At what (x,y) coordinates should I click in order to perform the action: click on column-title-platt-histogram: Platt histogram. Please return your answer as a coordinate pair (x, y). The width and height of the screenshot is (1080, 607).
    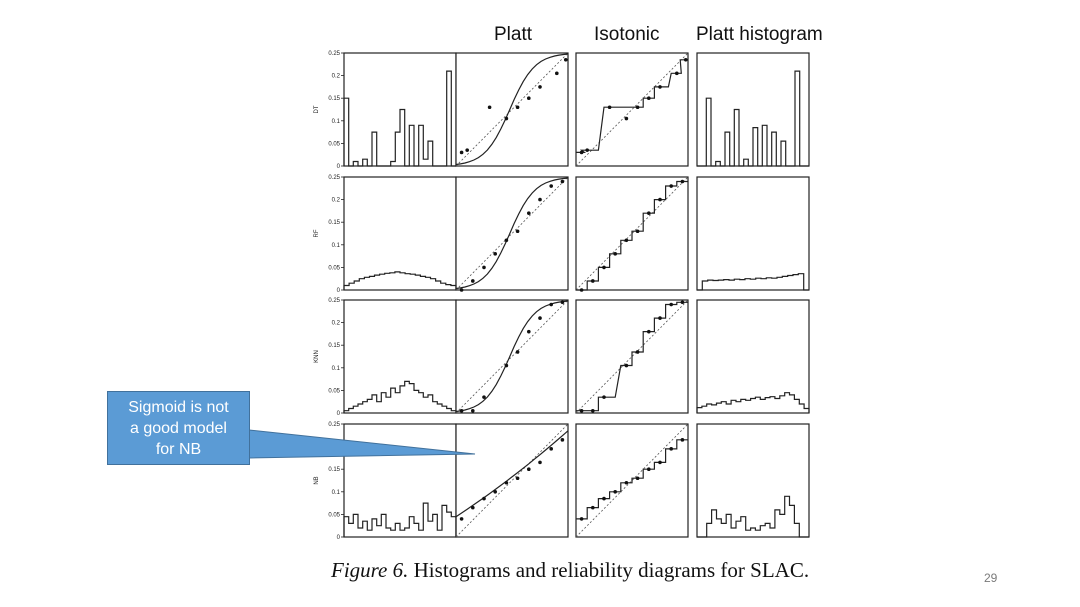
    Looking at the image, I should click on (759, 34).